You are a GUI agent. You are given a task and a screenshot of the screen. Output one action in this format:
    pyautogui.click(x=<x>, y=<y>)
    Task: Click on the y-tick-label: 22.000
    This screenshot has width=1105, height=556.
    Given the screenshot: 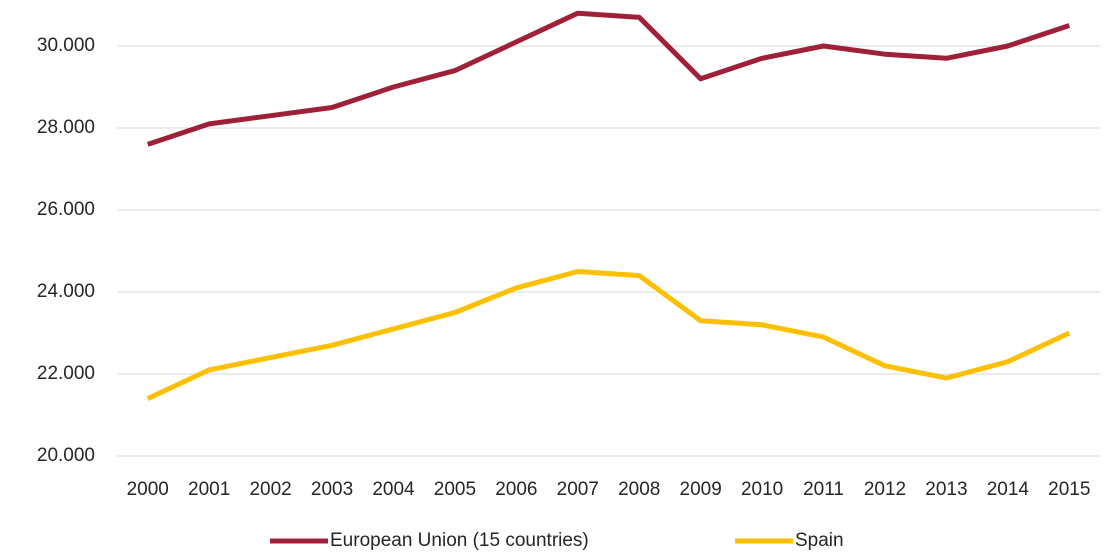 What is the action you would take?
    pyautogui.click(x=66, y=373)
    